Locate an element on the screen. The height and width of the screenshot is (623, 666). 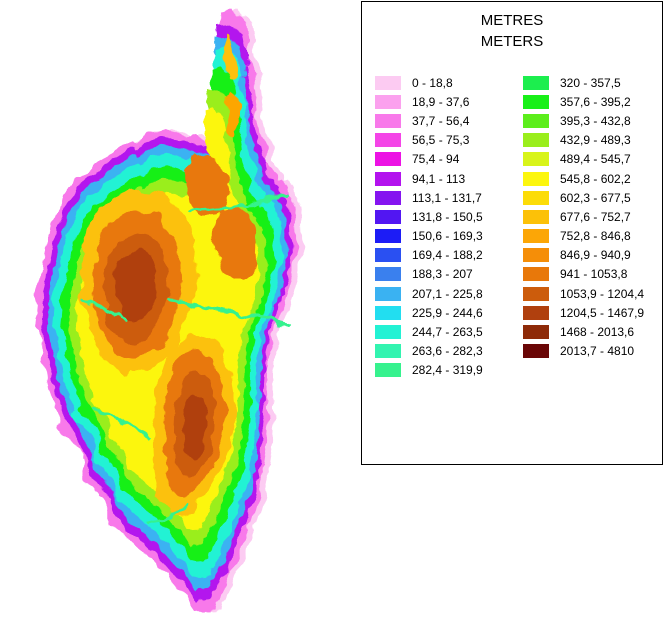
legend-entry: 320 - 357,5 is located at coordinates (583, 82).